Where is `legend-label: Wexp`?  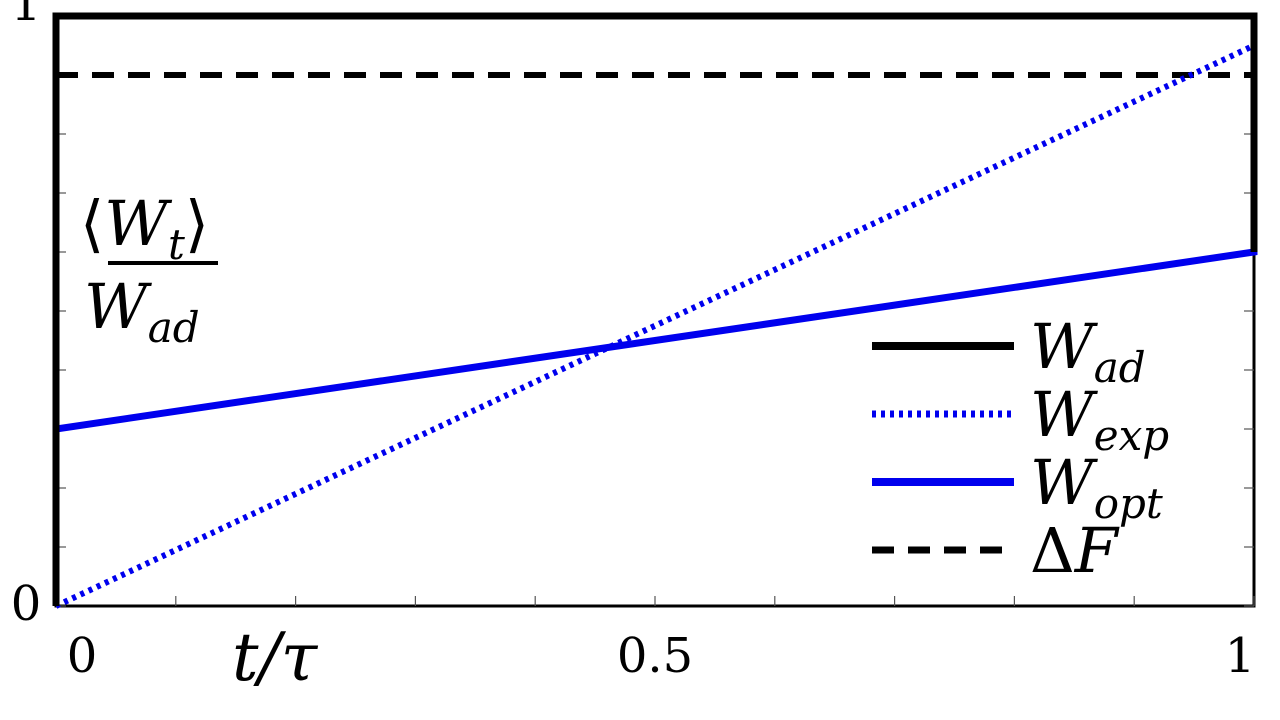
legend-label: Wexp is located at coordinates (1099, 419).